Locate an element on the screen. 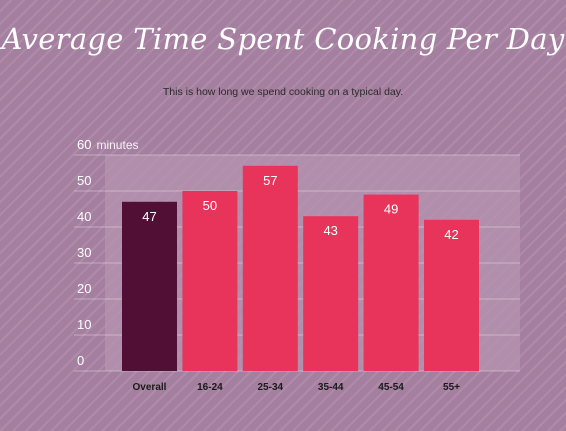 The image size is (566, 431). bar-55- is located at coordinates (451, 295).